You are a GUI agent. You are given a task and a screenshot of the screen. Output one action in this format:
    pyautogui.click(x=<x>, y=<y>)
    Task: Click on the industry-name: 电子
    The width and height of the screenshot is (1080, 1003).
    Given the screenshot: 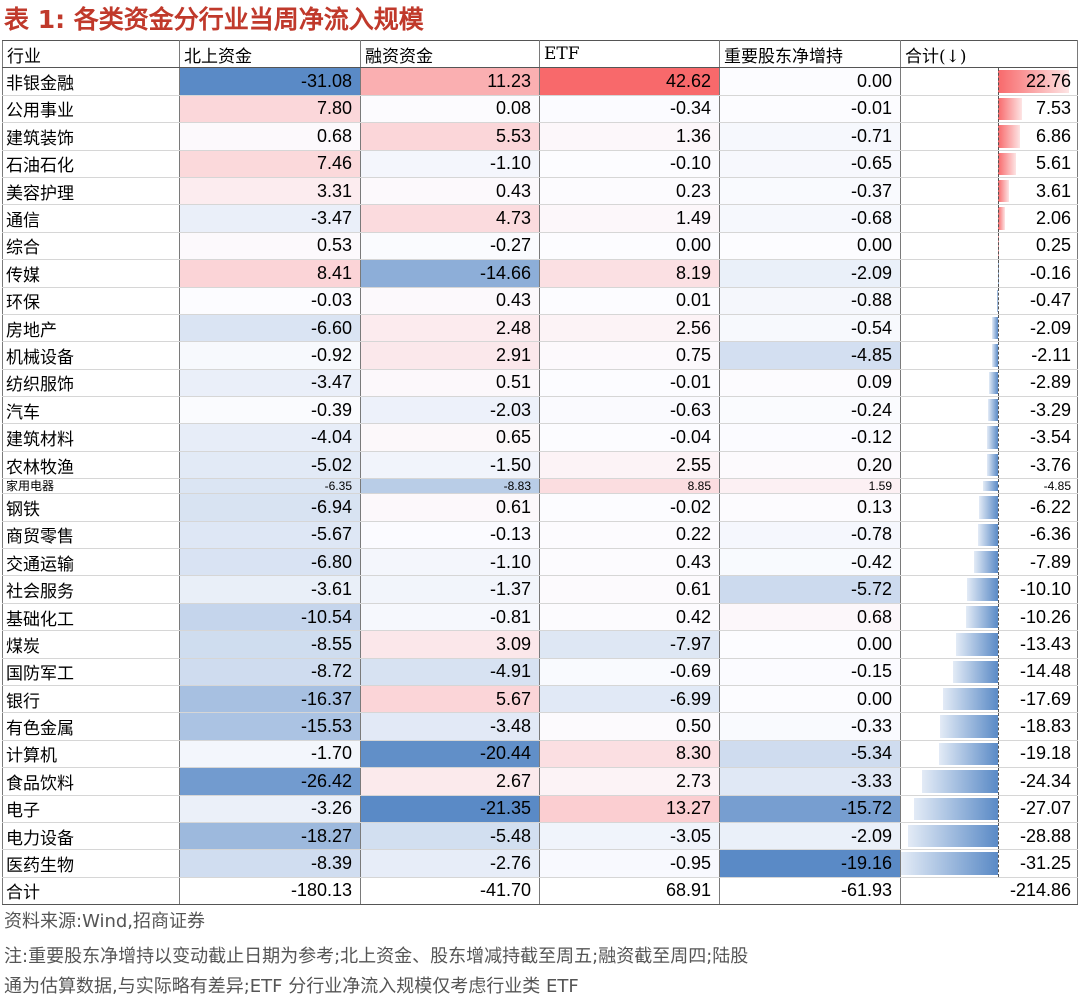 What is the action you would take?
    pyautogui.click(x=91, y=809)
    